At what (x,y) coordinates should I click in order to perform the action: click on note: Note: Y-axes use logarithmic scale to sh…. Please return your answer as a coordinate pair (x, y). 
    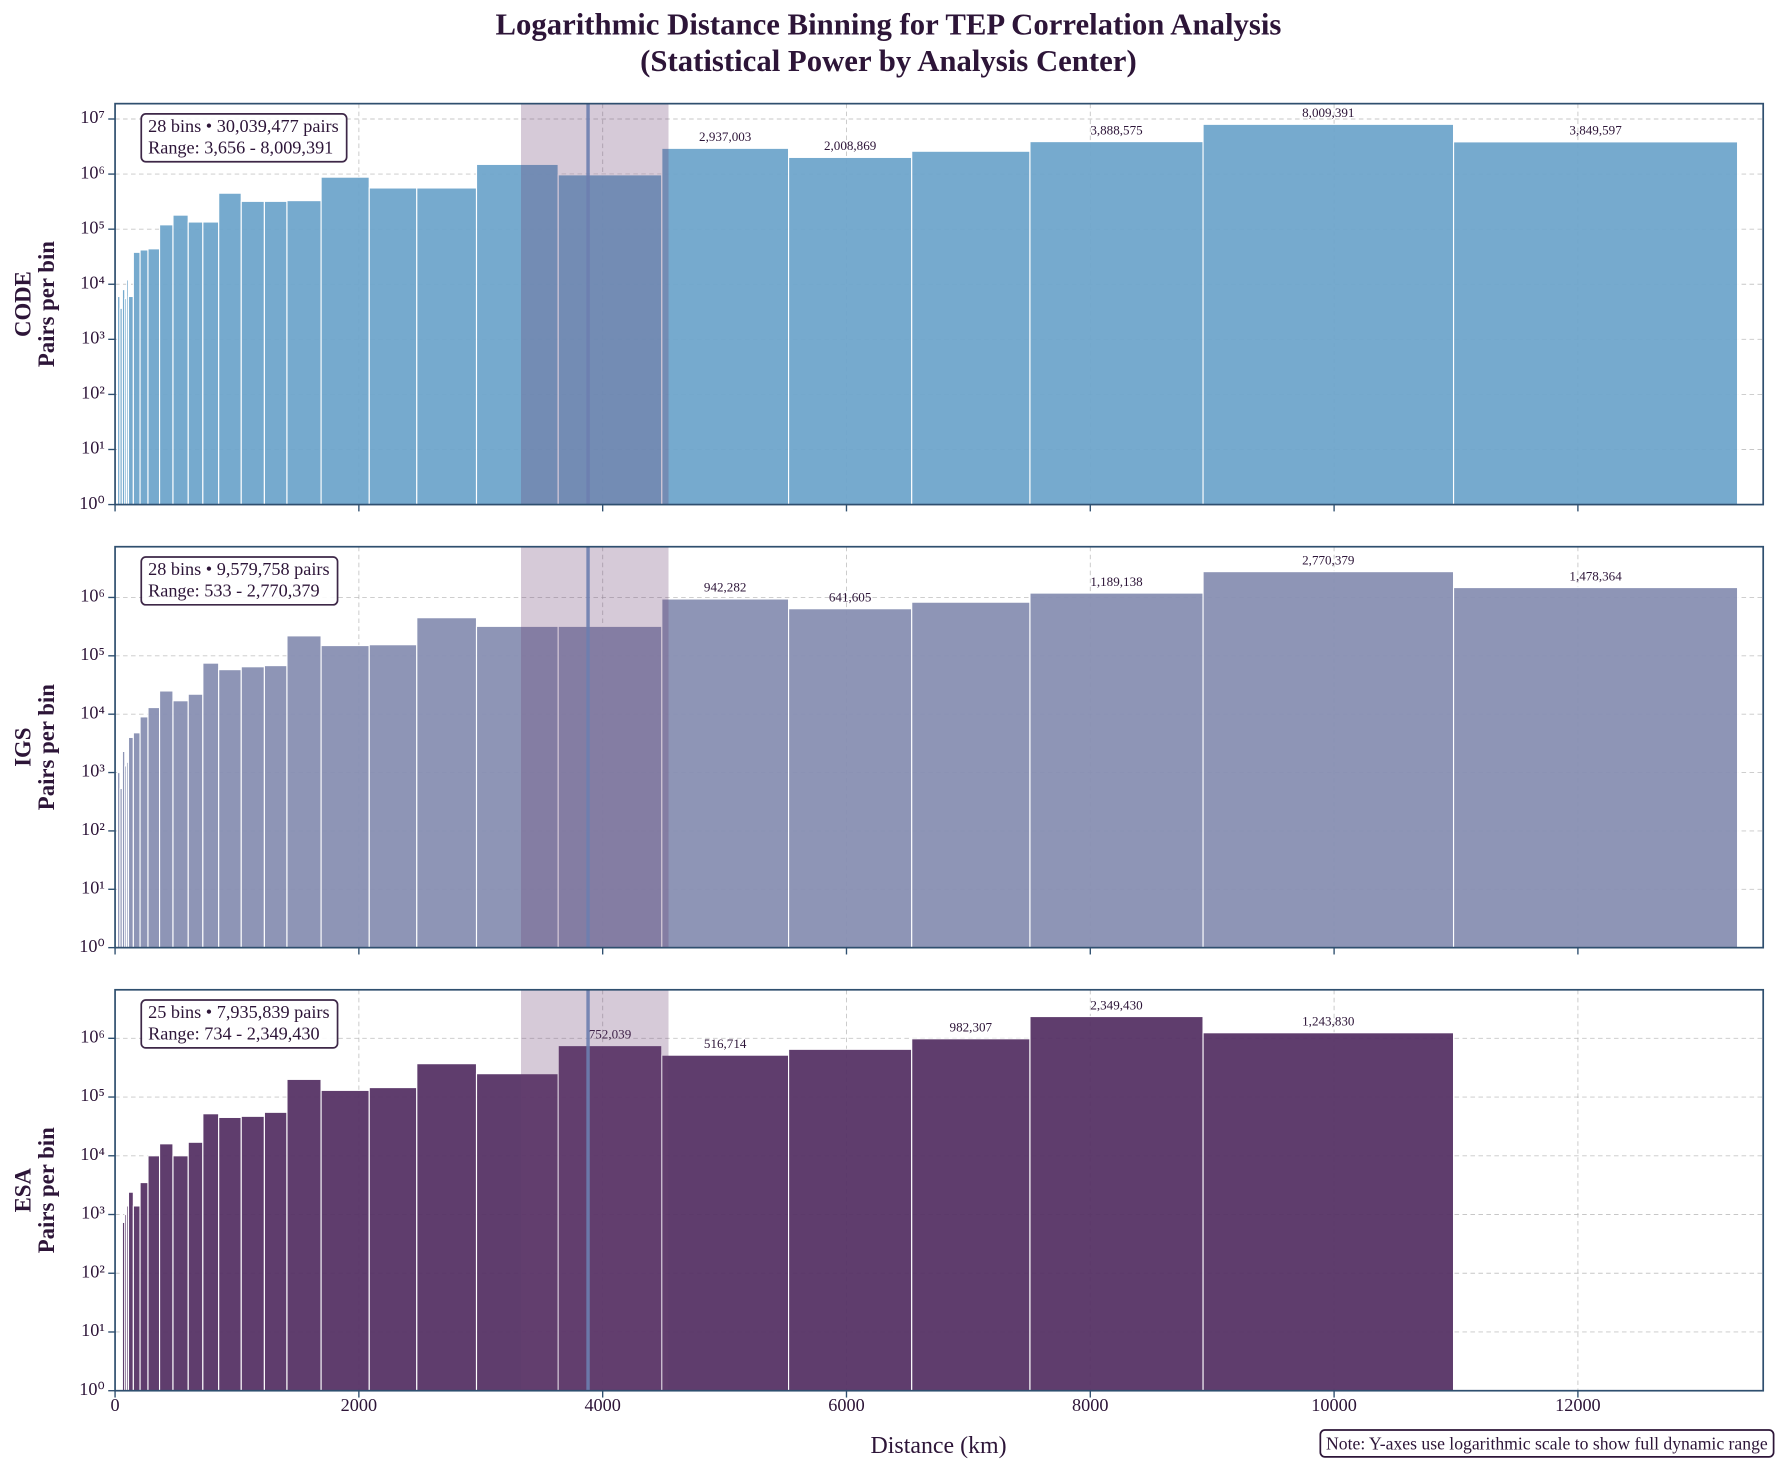
    Looking at the image, I should click on (1547, 1443).